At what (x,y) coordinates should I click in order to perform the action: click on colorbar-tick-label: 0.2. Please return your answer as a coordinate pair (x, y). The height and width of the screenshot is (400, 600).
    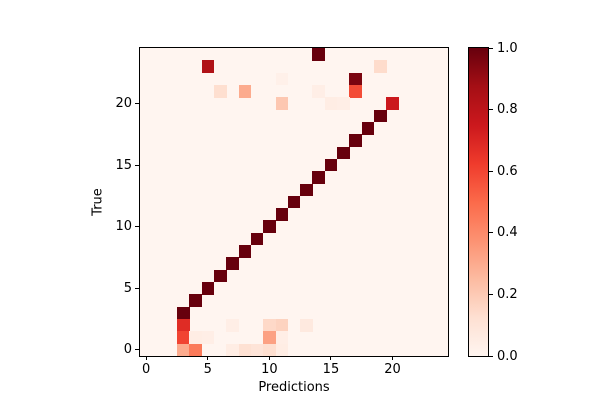
    Looking at the image, I should click on (507, 294).